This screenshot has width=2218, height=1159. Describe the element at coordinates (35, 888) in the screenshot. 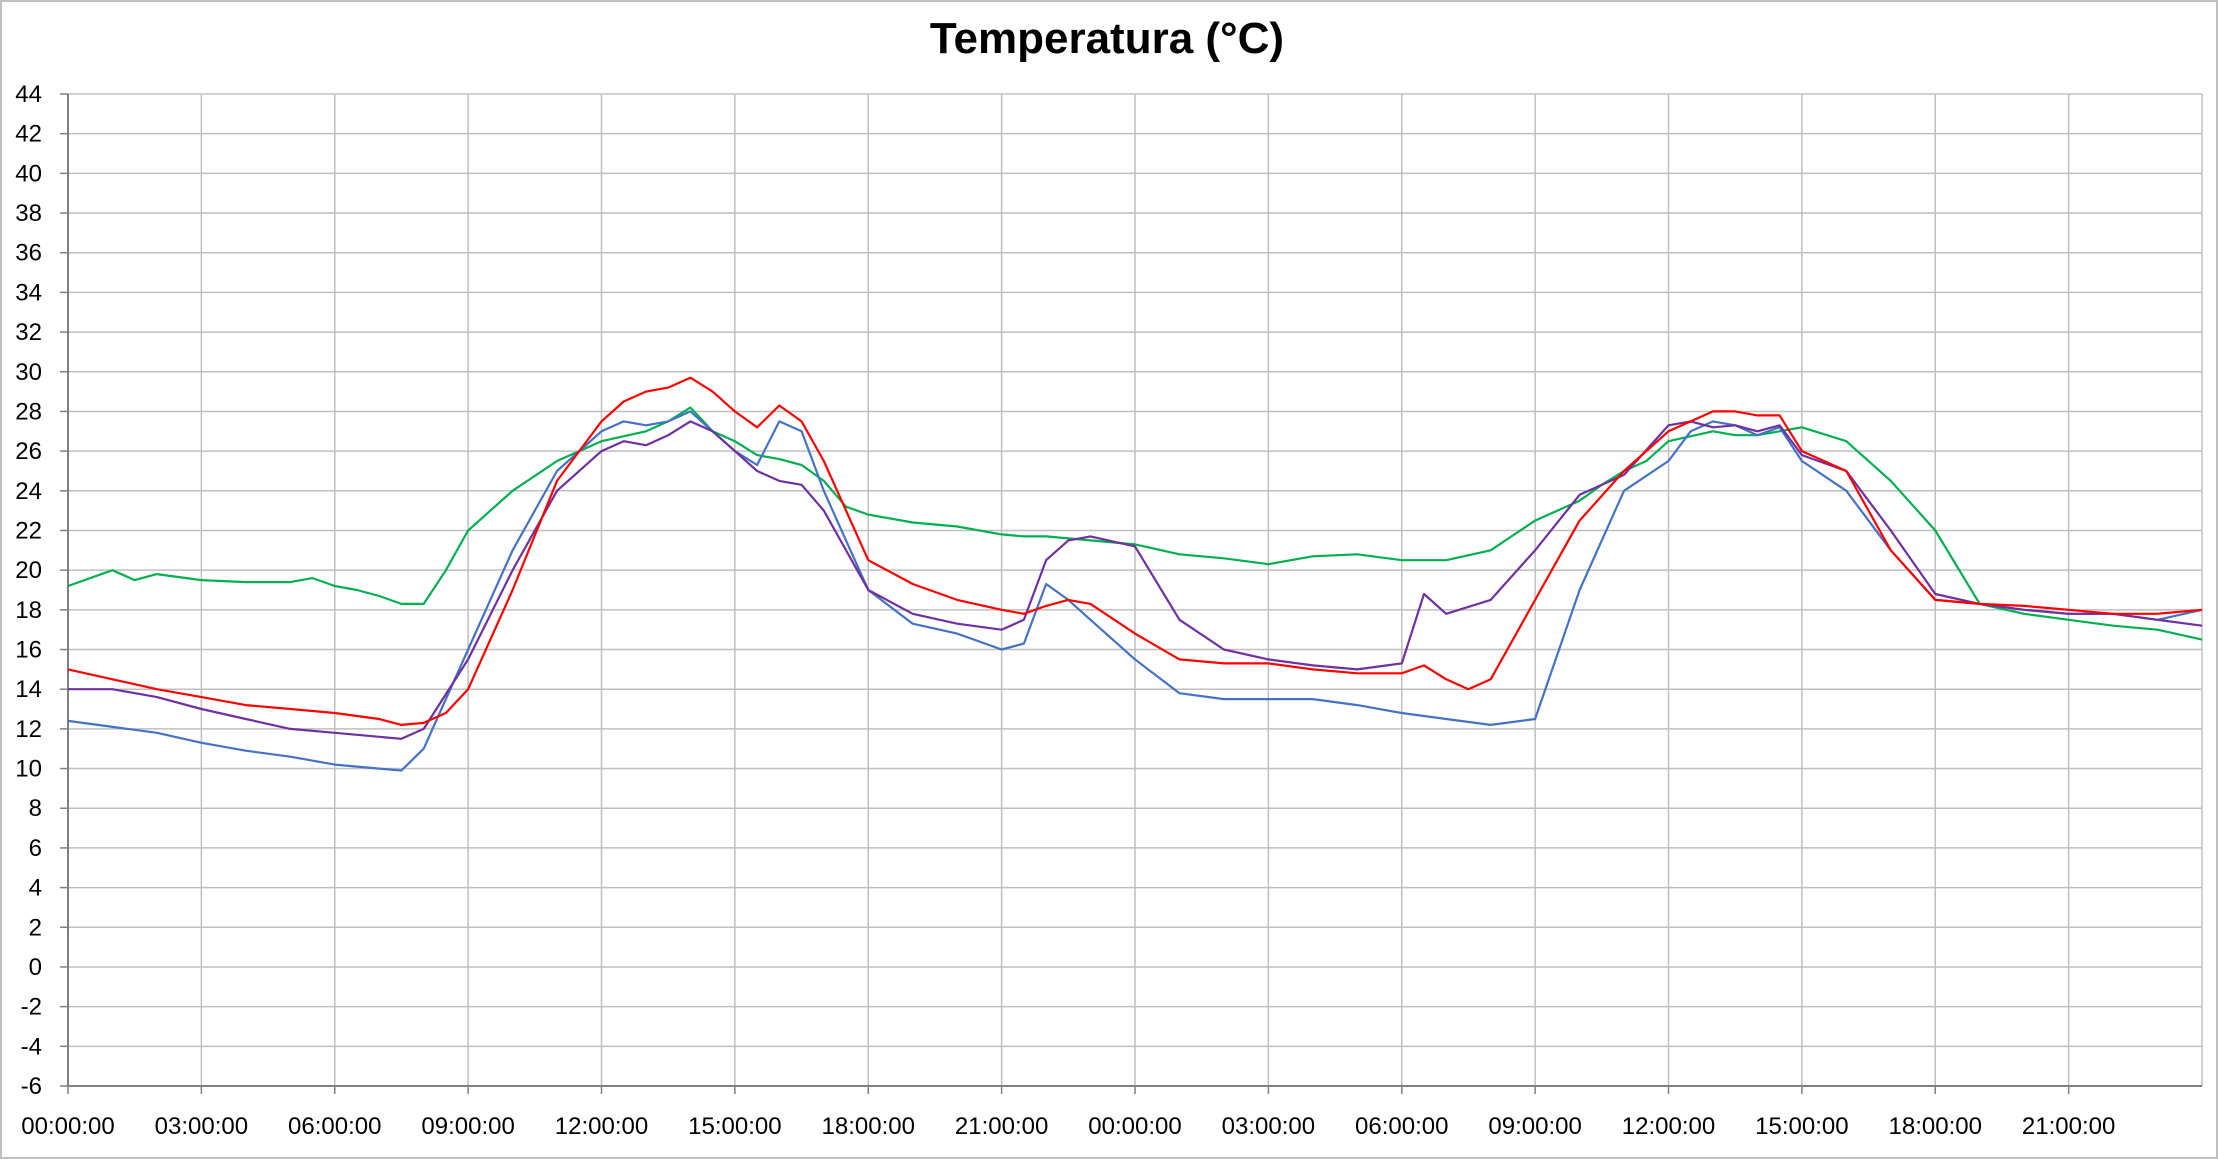

I see `y-tick-label: 4` at that location.